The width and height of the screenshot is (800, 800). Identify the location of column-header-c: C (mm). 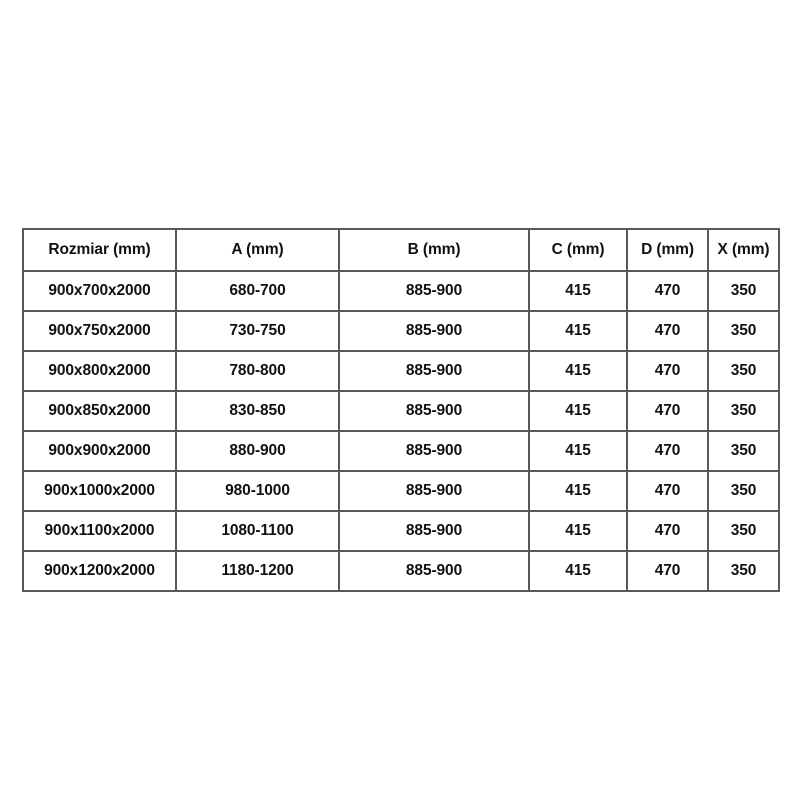
(578, 250).